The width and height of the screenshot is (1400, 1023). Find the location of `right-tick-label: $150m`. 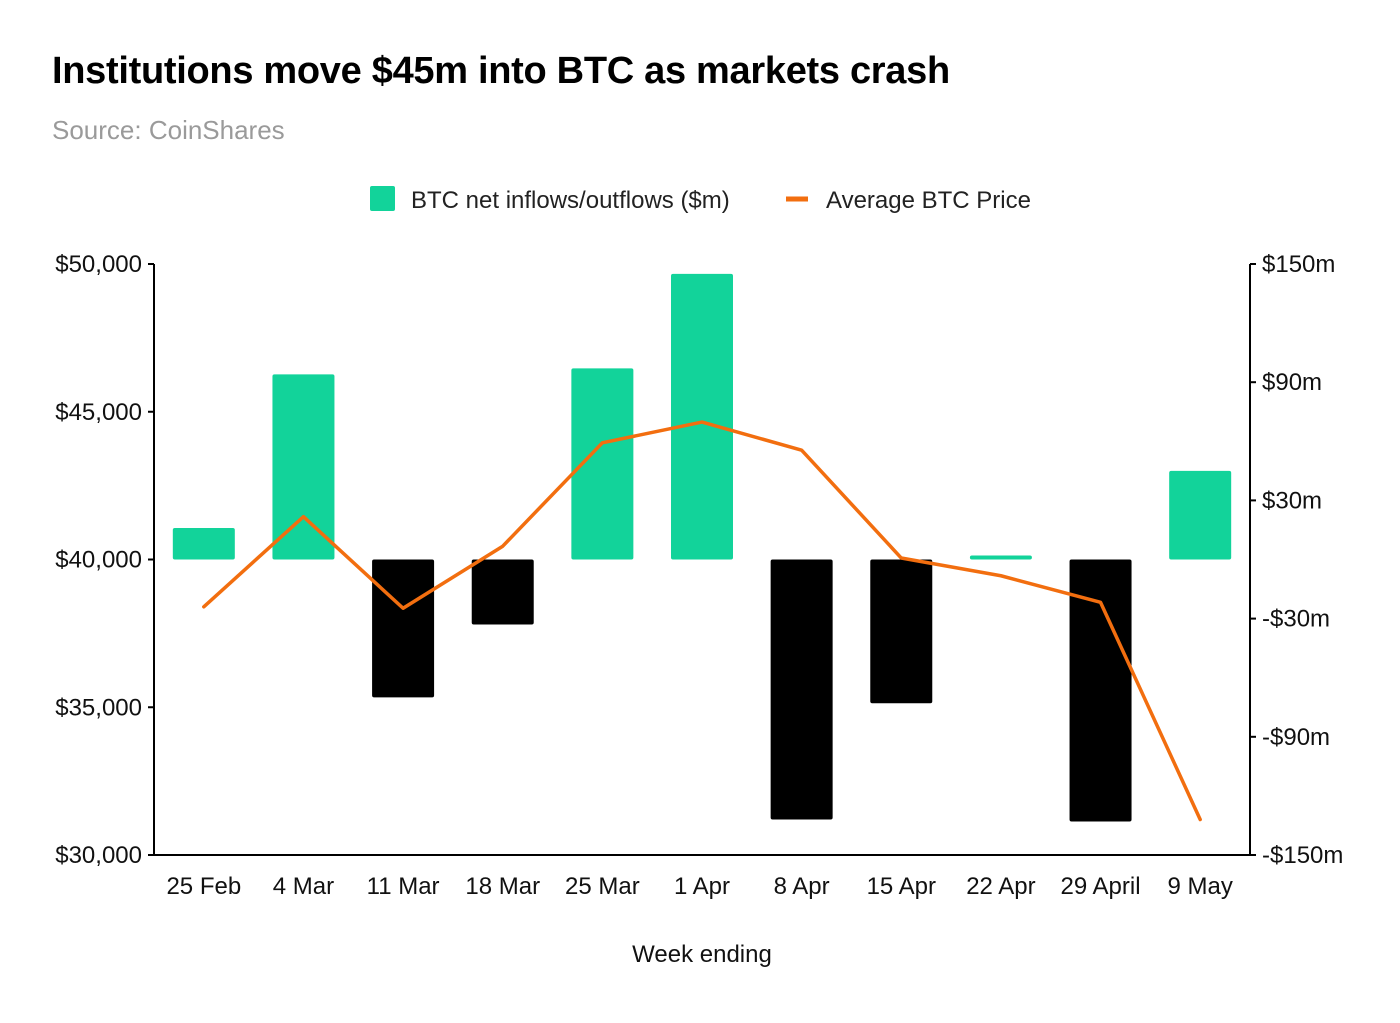

right-tick-label: $150m is located at coordinates (1298, 264).